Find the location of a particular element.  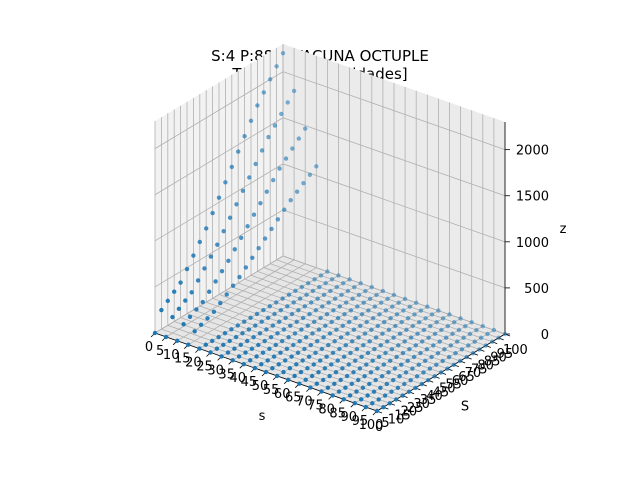

z-tick-label: 500 is located at coordinates (536, 289).